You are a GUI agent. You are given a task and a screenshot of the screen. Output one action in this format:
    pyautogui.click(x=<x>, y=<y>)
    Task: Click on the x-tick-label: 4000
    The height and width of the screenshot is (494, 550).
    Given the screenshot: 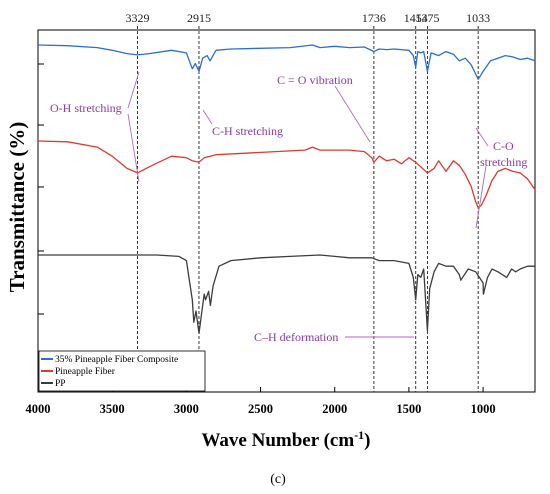 What is the action you would take?
    pyautogui.click(x=38, y=409)
    